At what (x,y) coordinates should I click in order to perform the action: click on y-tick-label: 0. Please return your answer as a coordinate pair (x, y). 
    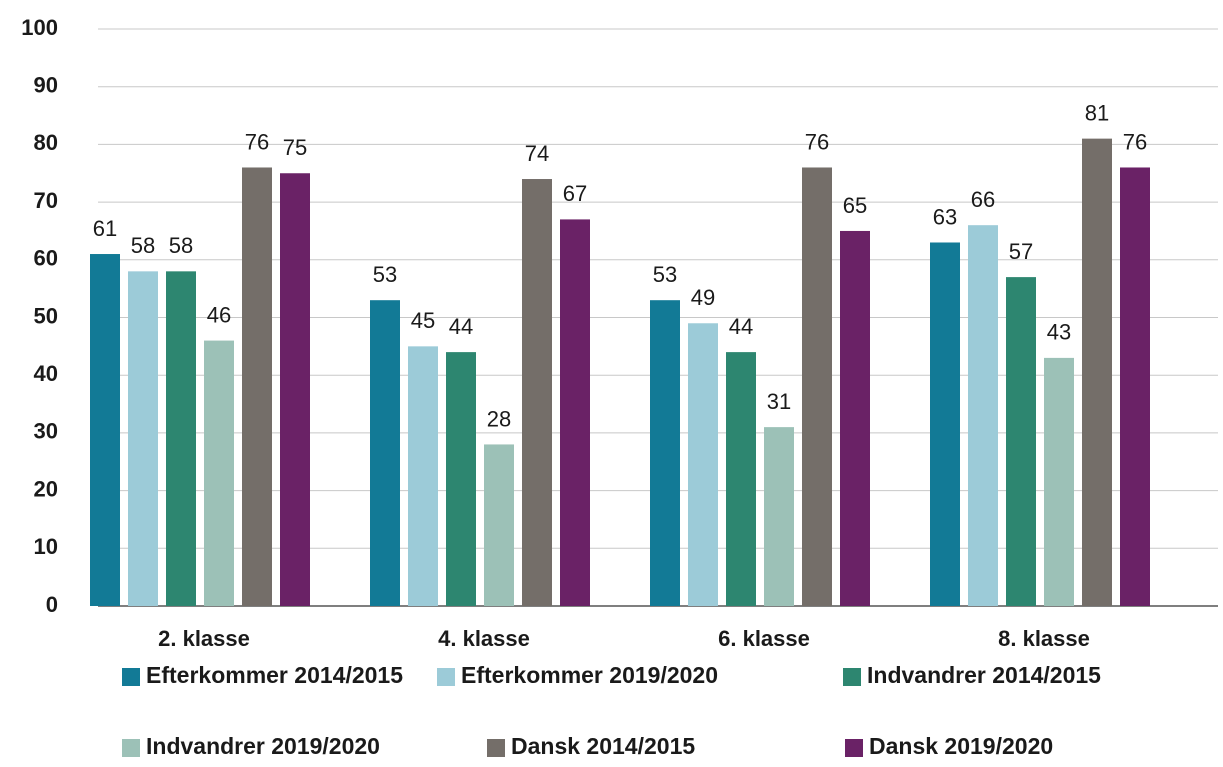
    Looking at the image, I should click on (52, 604).